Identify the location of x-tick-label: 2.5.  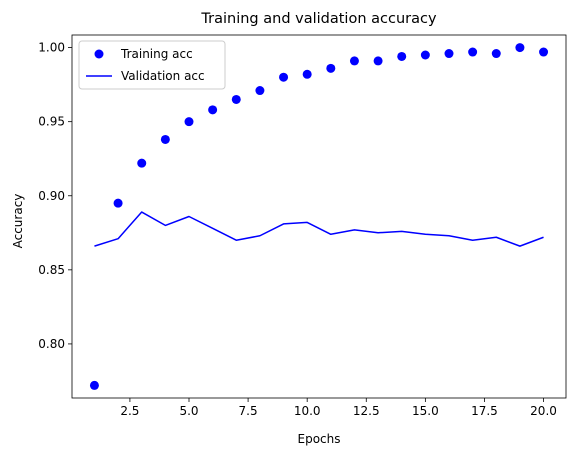
(129, 411).